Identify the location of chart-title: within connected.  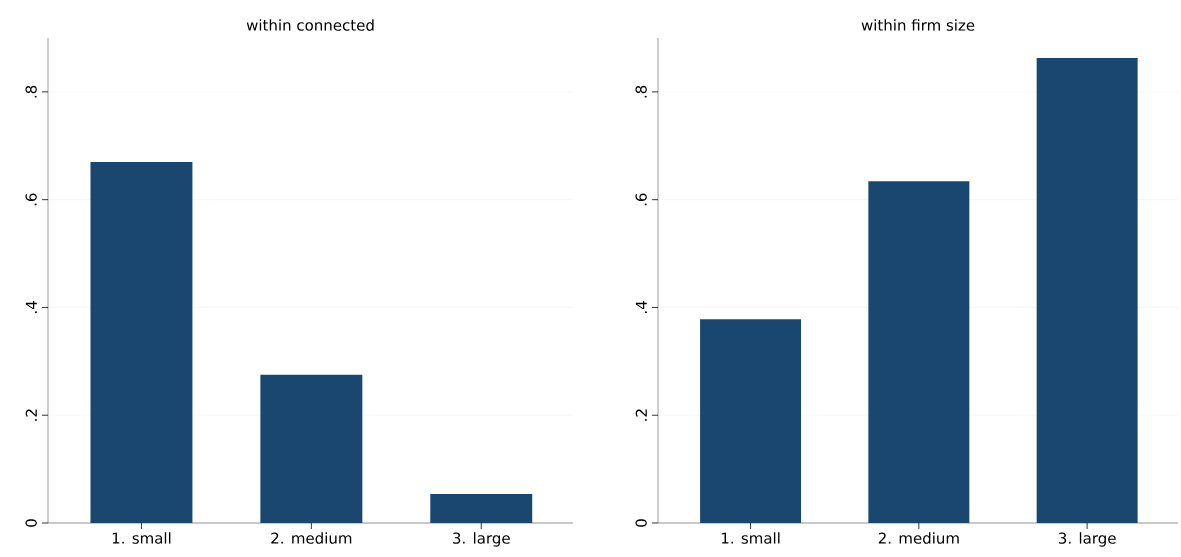
(310, 25).